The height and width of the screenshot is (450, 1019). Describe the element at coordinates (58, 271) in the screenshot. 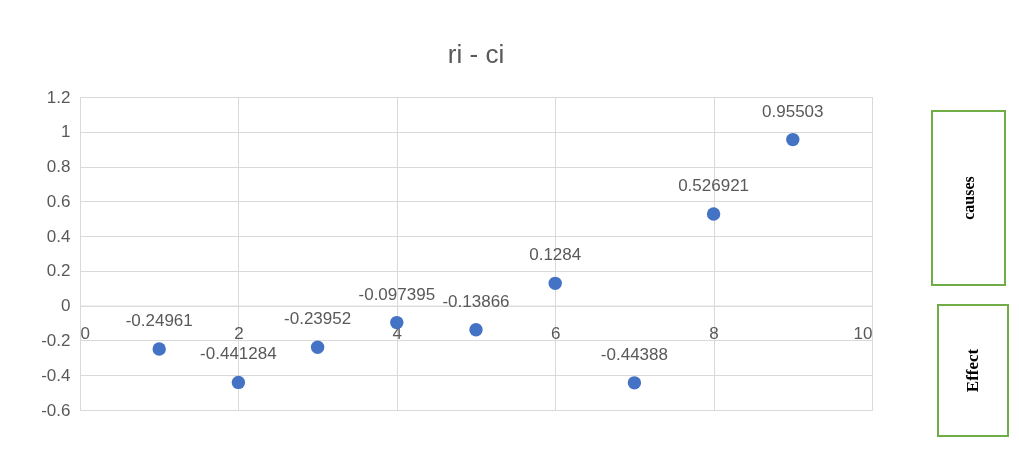

I see `y-tick-label: 0.2` at that location.